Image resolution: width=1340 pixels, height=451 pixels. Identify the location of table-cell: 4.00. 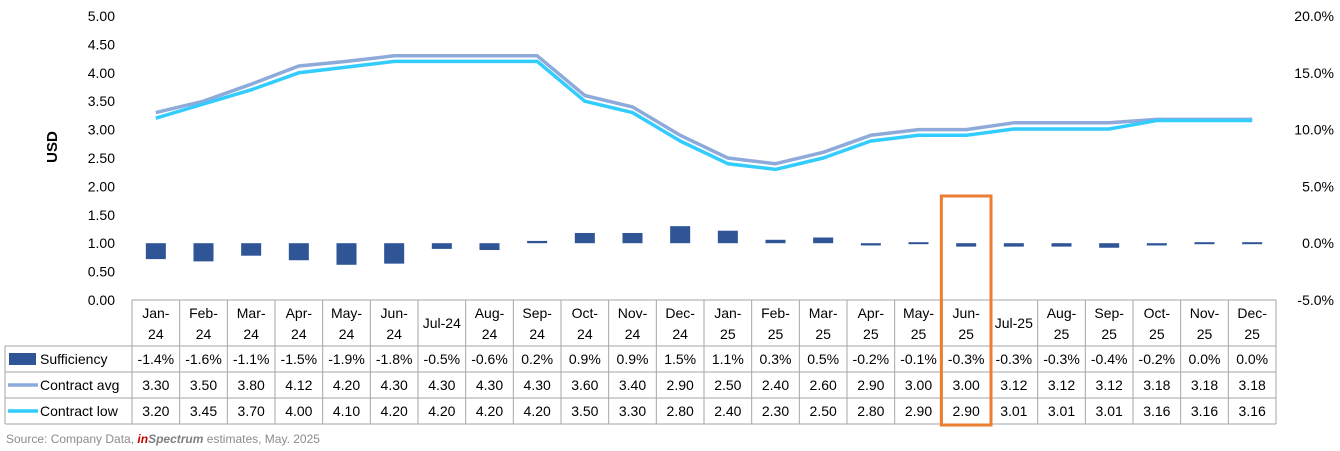
(298, 411).